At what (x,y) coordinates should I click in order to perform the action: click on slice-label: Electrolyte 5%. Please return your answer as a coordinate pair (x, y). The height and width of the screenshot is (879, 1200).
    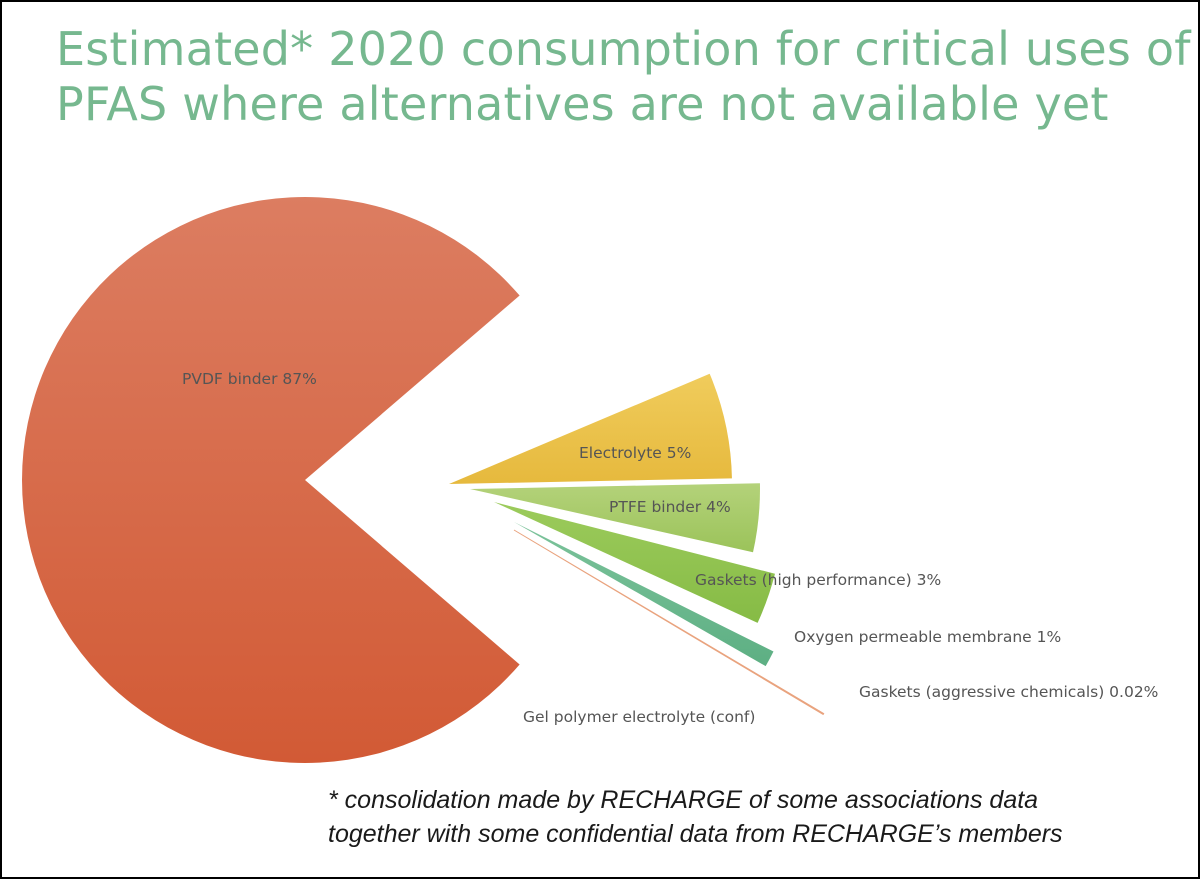
    Looking at the image, I should click on (635, 453).